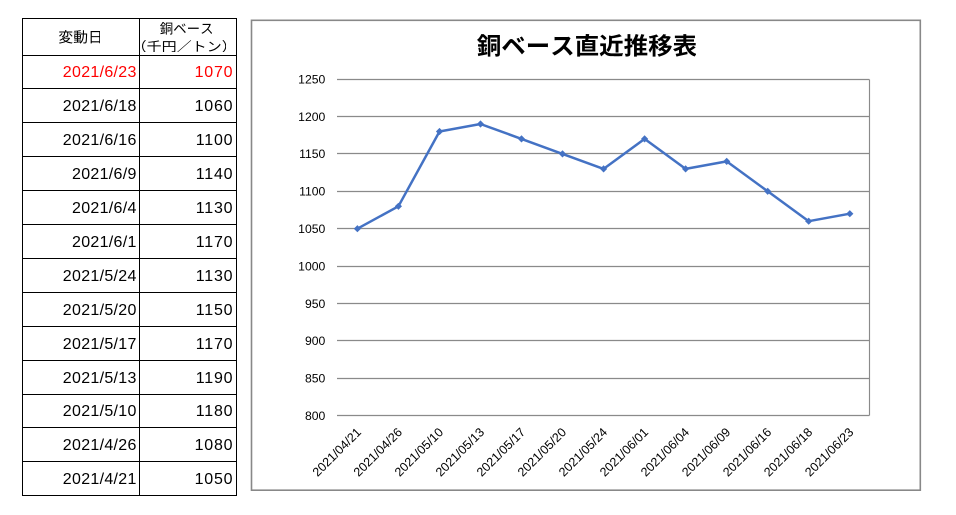  I want to click on svg-text: 900, so click(315, 341).